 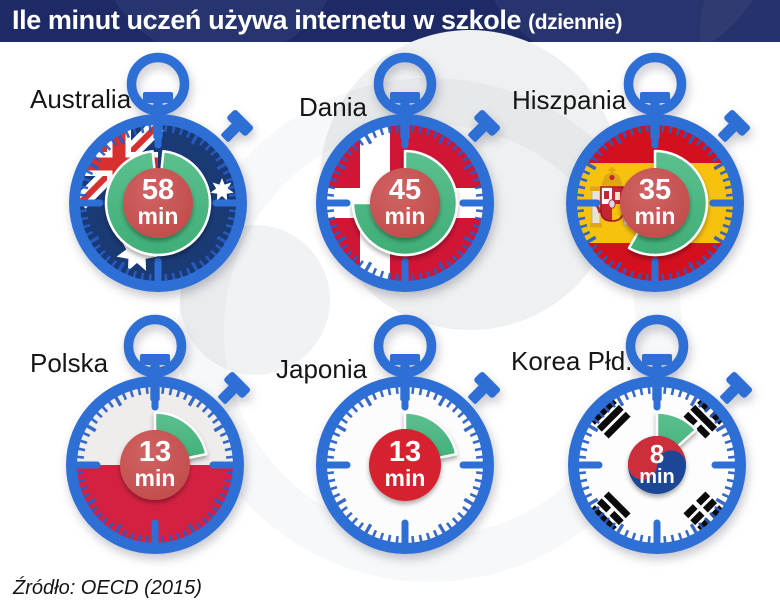 I want to click on svg-text: 58, so click(x=158, y=190).